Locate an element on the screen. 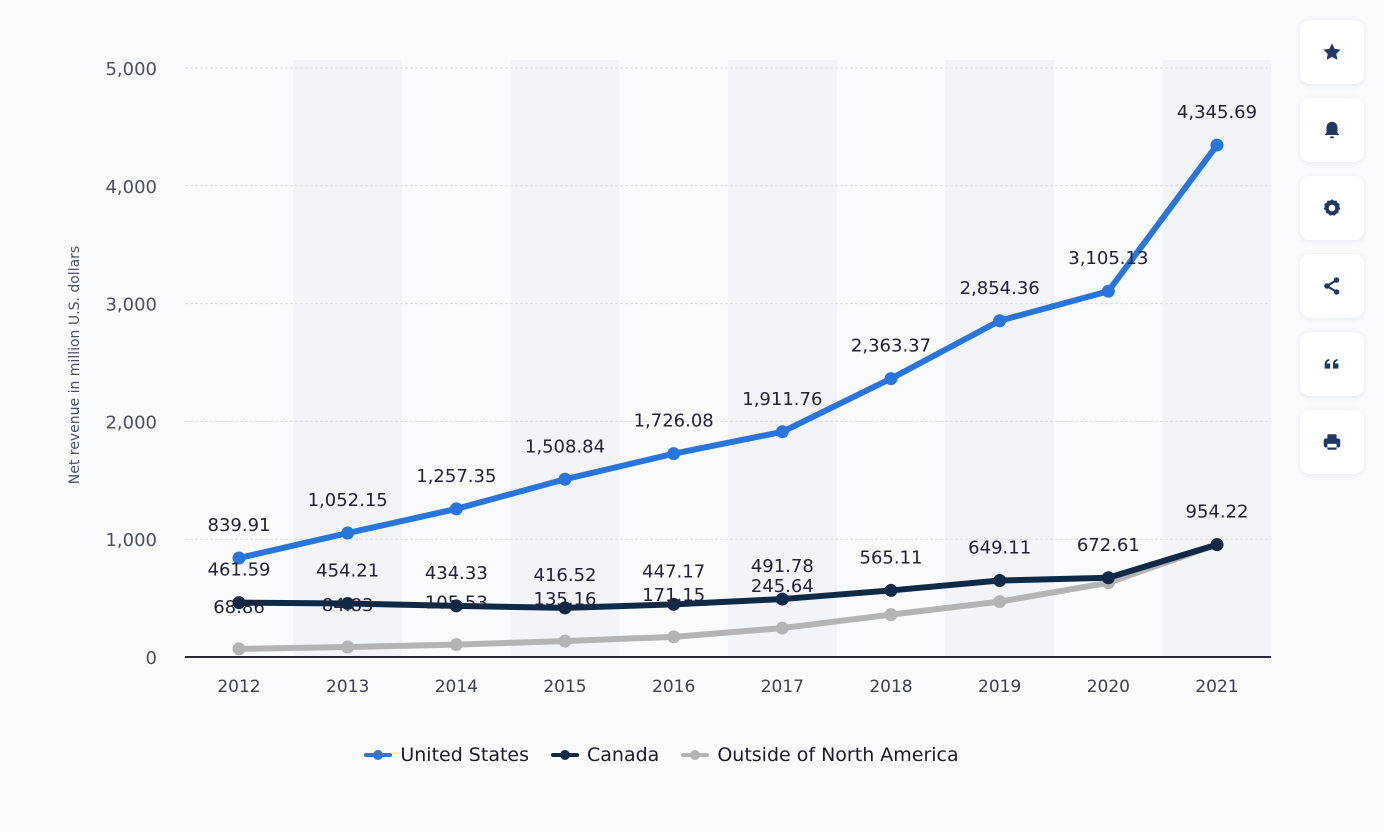 The image size is (1384, 832). x-tick-label: 2016 is located at coordinates (673, 687).